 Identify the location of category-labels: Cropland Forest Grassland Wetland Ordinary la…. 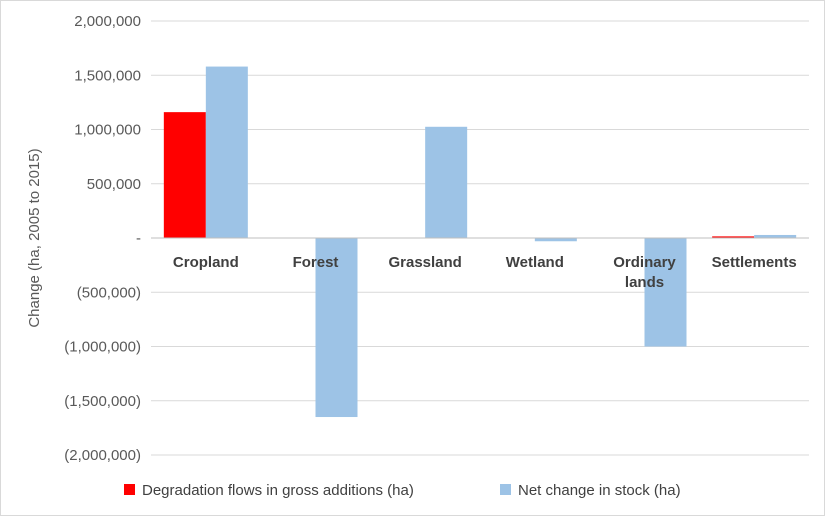
(485, 272).